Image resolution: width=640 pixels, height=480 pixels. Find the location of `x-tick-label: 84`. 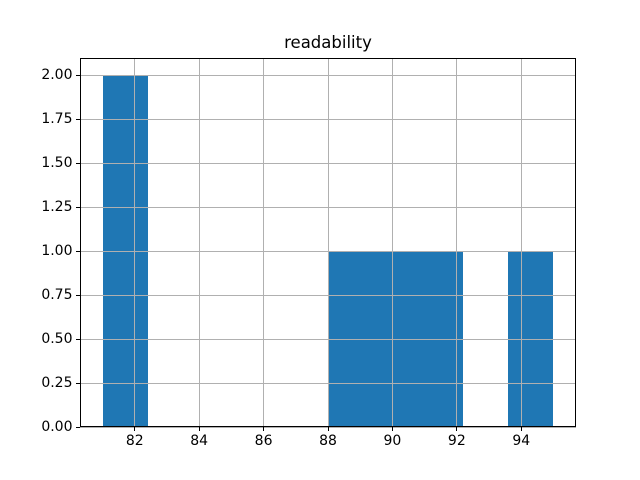

x-tick-label: 84 is located at coordinates (199, 440).